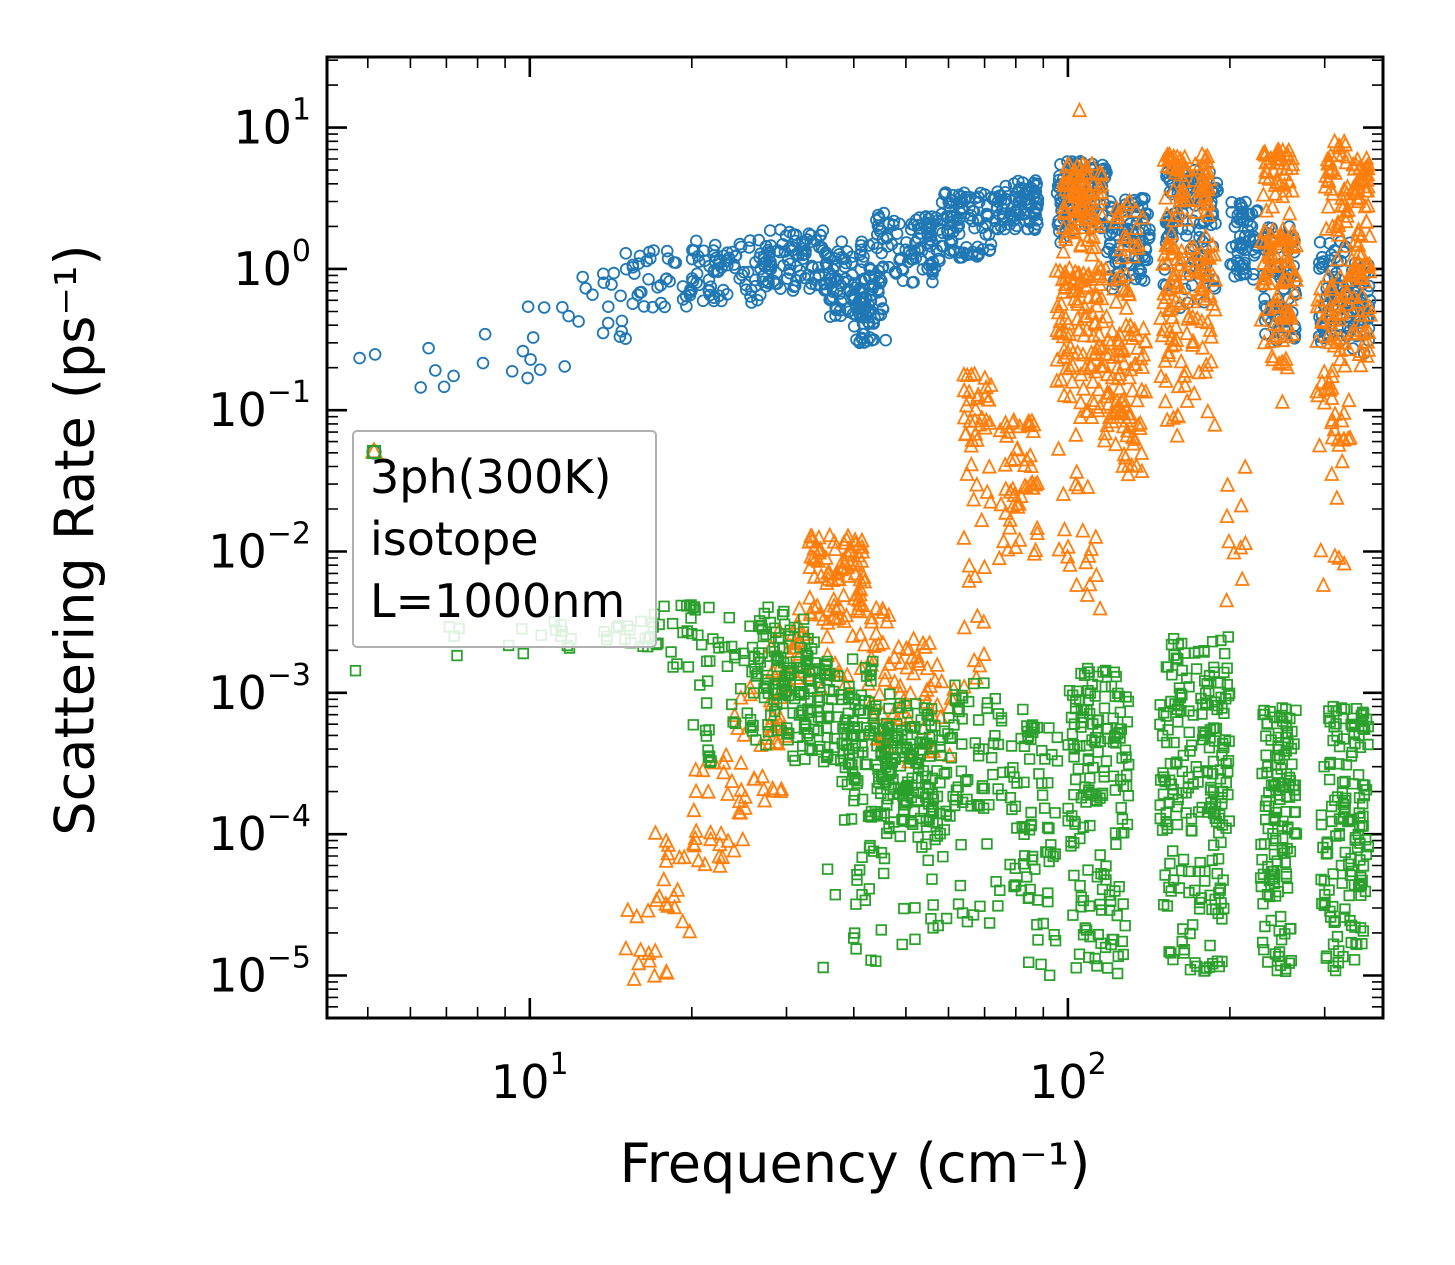  What do you see at coordinates (259, 689) in the screenshot?
I see `y-tick-label: 10⁻³` at bounding box center [259, 689].